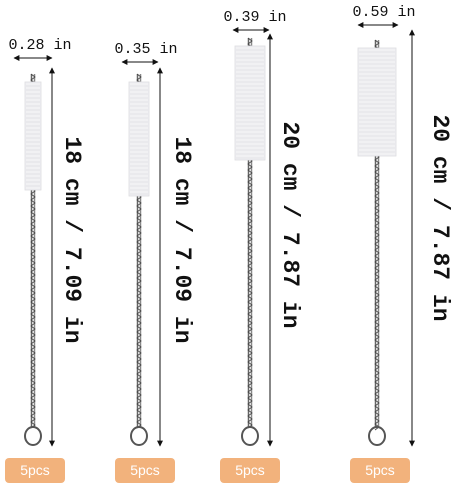 The height and width of the screenshot is (488, 456). Describe the element at coordinates (39, 45) in the screenshot. I see `width-label: 0.28 in` at that location.